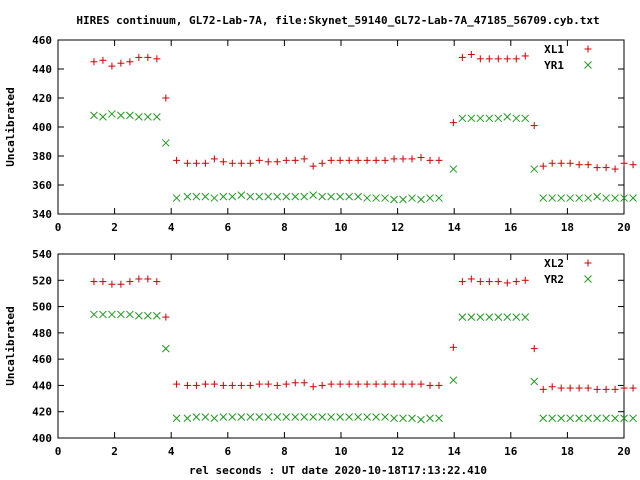 The height and width of the screenshot is (480, 640). What do you see at coordinates (511, 451) in the screenshot?
I see `x-tick-label: 16` at bounding box center [511, 451].